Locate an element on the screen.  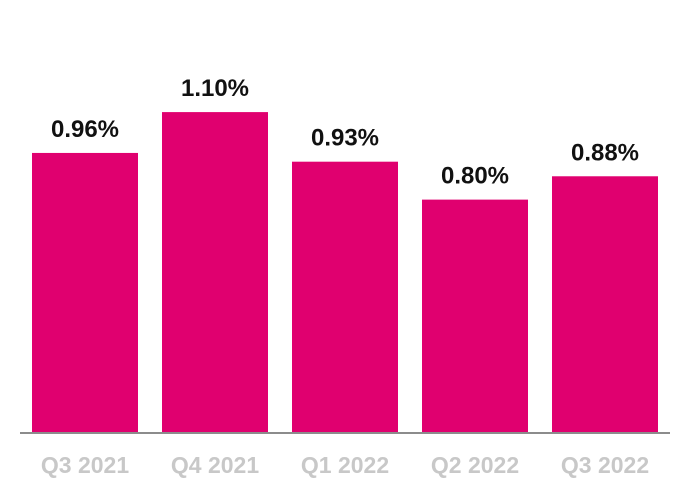
x-tick-label-q3-2022: Q3 2022 is located at coordinates (605, 465).